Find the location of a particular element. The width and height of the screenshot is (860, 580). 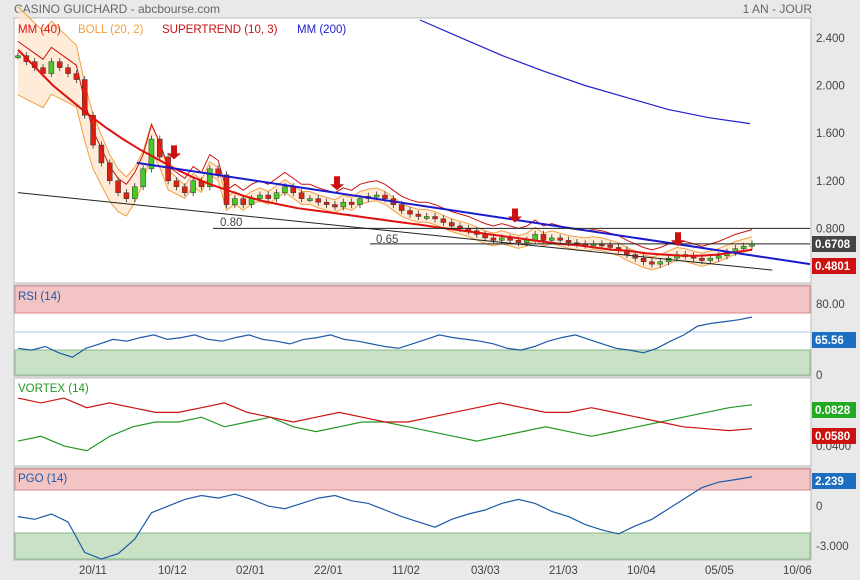

pgo-upper-zone is located at coordinates (412, 479).